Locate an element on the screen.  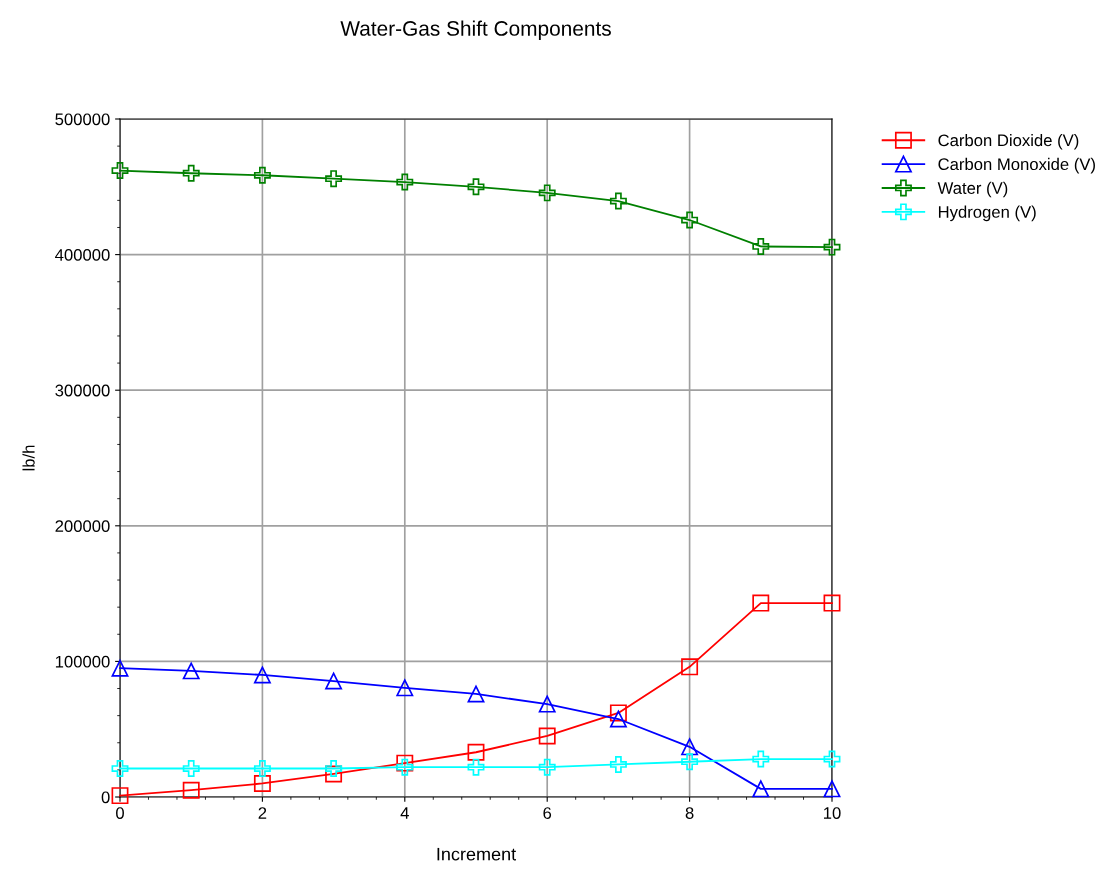
legend-label: Carbon Monoxide (V) is located at coordinates (1016, 165).